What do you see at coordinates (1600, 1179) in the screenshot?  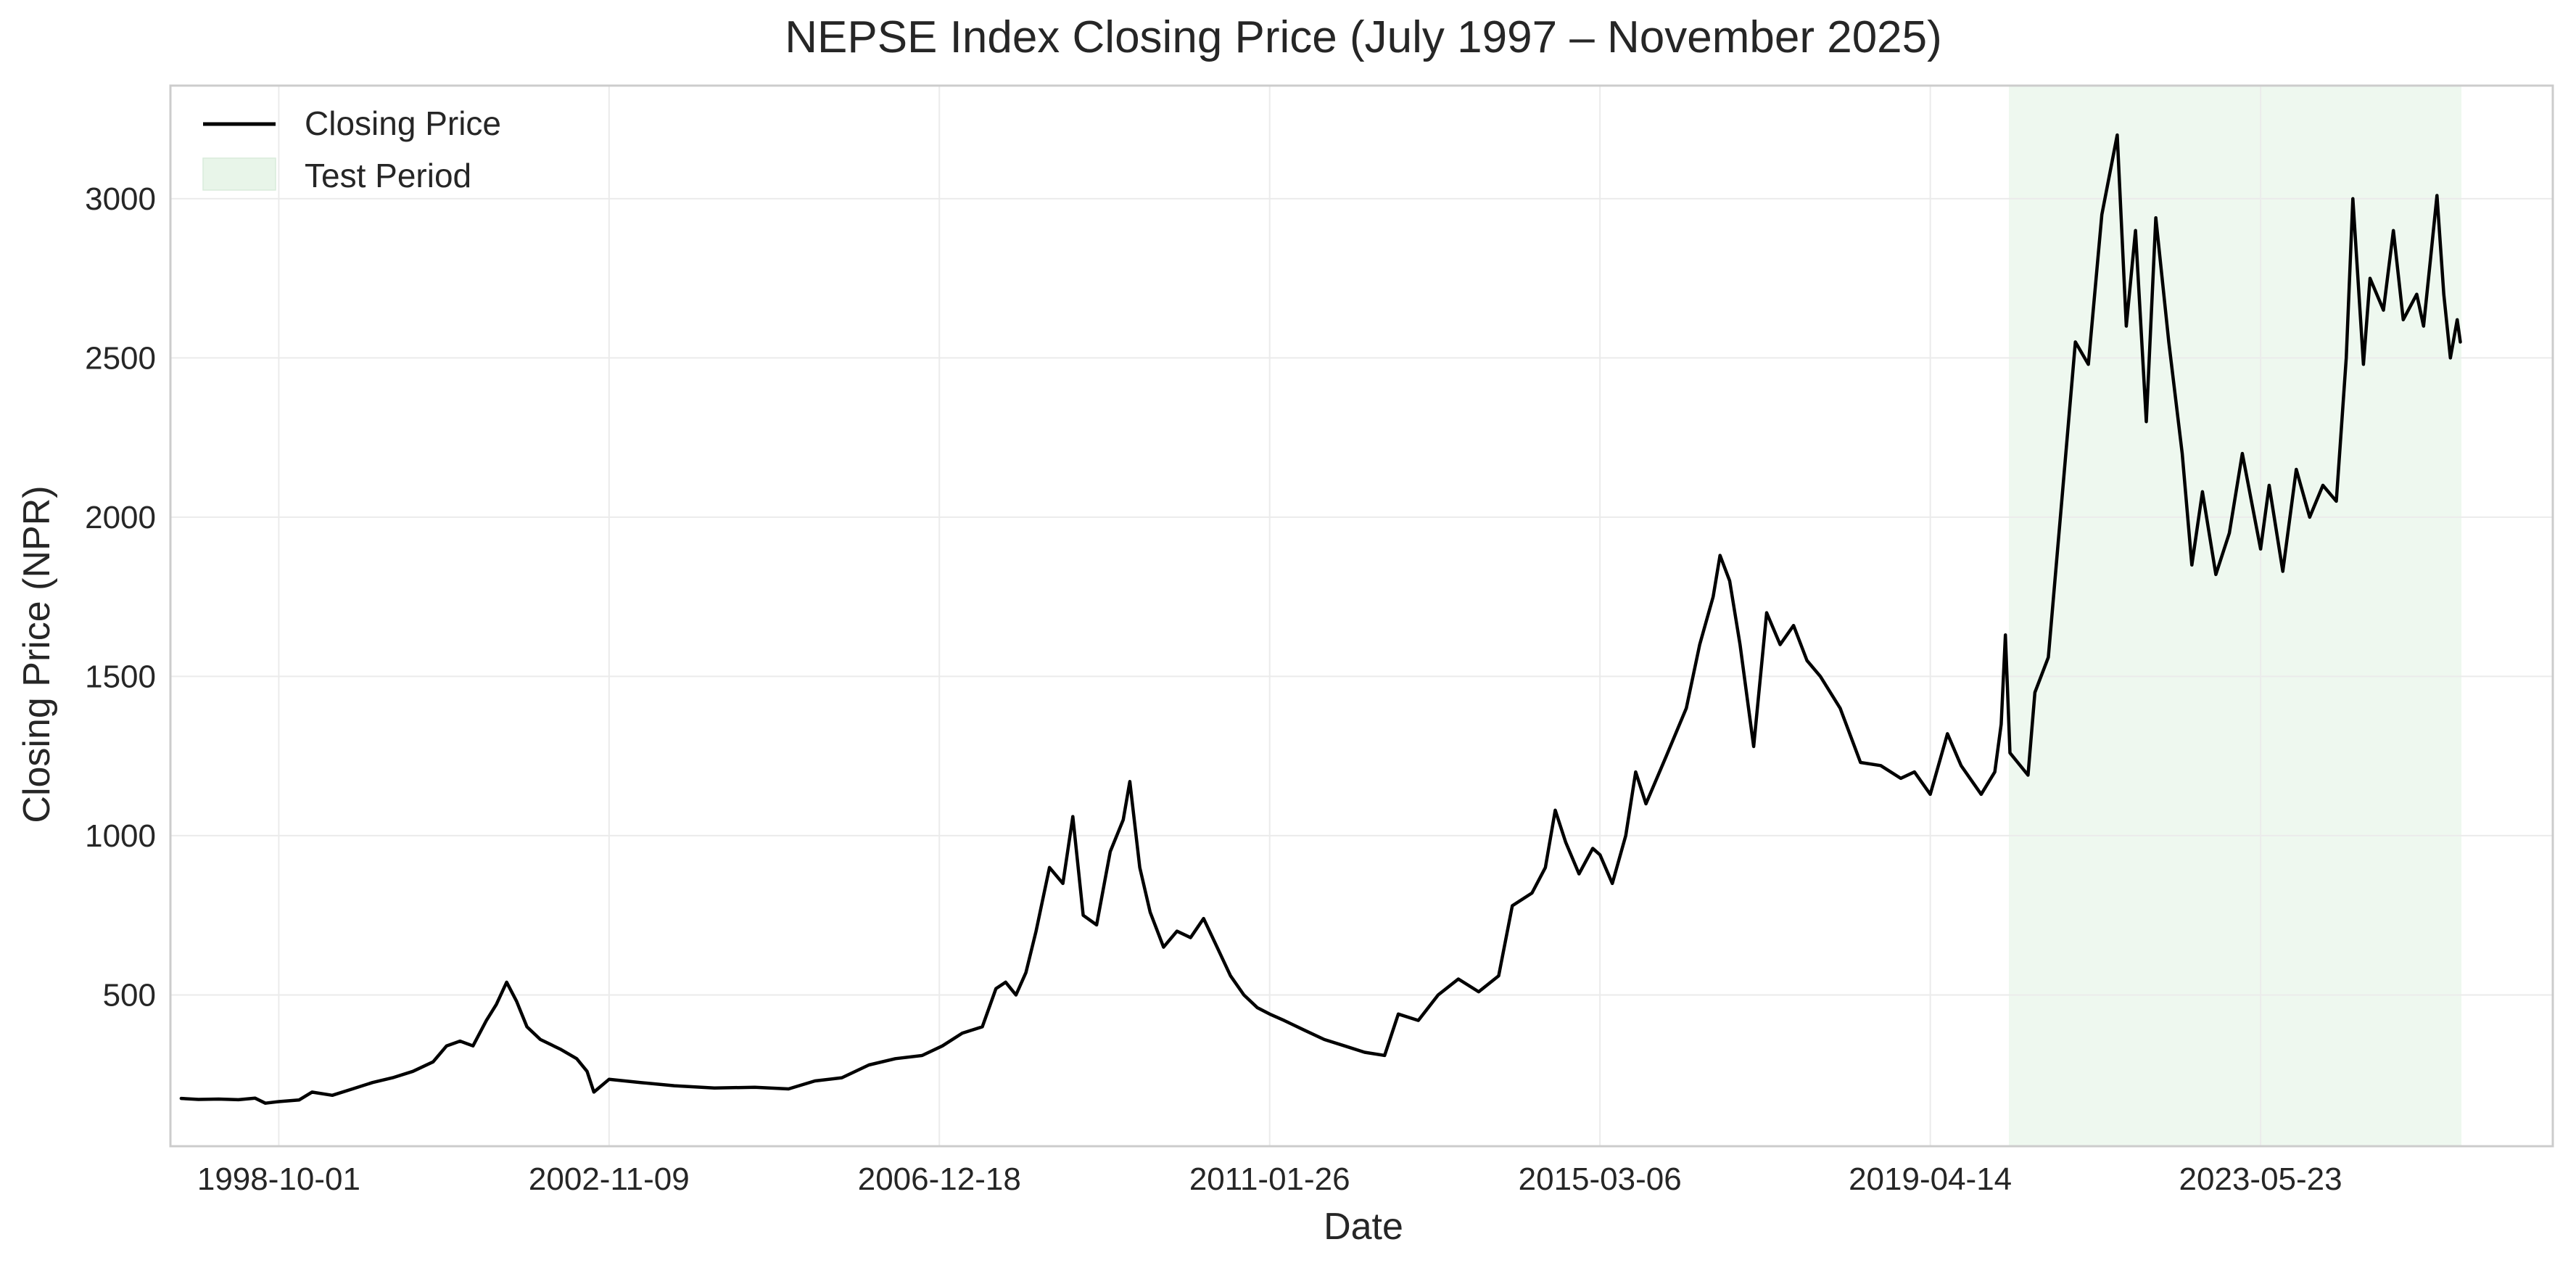 I see `x-tick-label: 2015-03-06` at bounding box center [1600, 1179].